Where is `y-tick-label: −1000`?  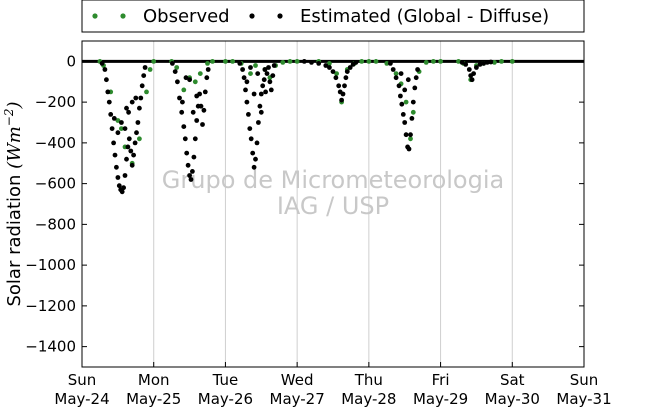 y-tick-label: −1000 is located at coordinates (50, 265).